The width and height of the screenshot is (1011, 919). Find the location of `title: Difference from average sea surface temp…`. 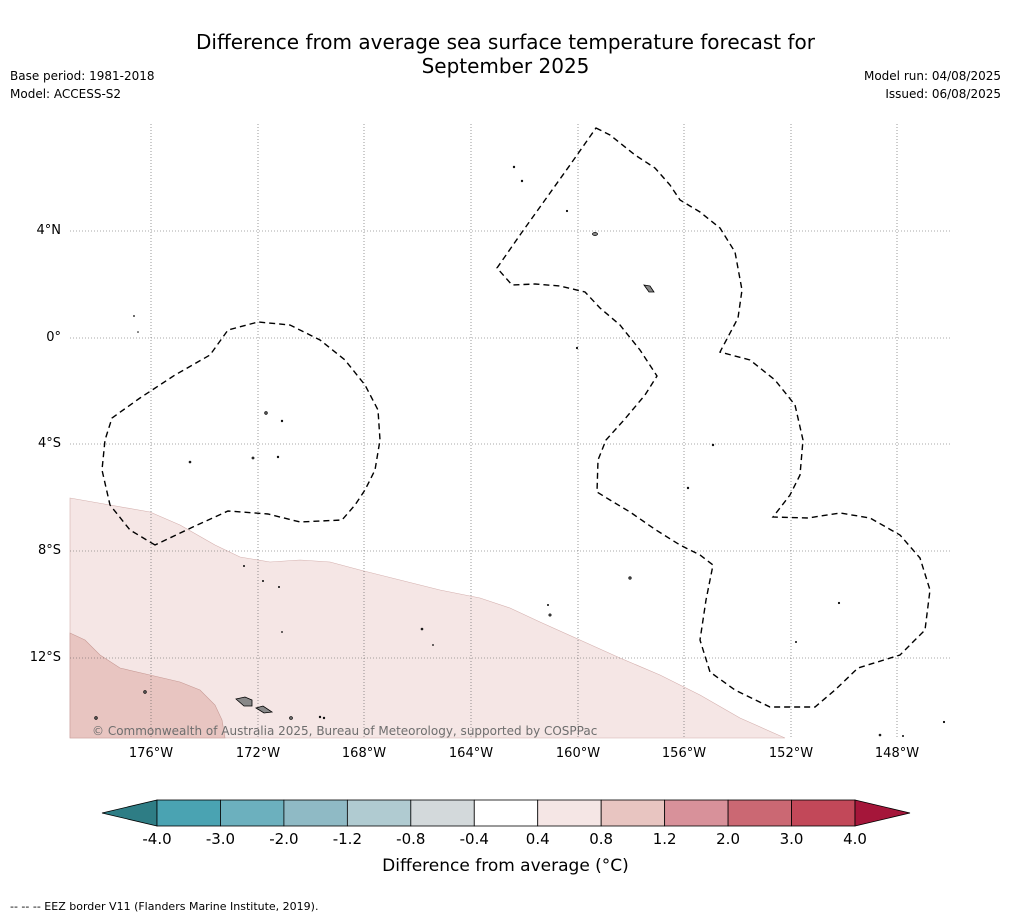

title: Difference from average sea surface temp… is located at coordinates (505, 54).